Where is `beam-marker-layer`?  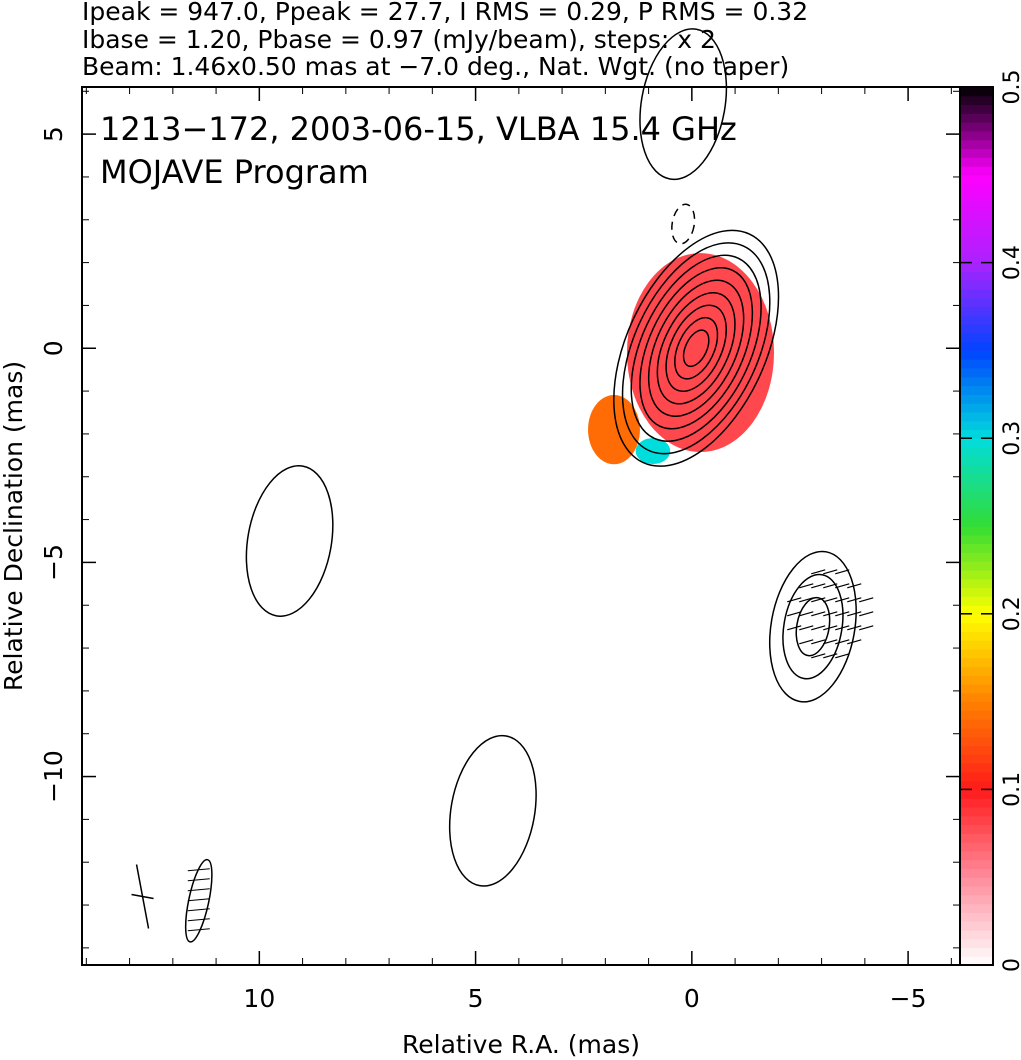
beam-marker-layer is located at coordinates (172, 900).